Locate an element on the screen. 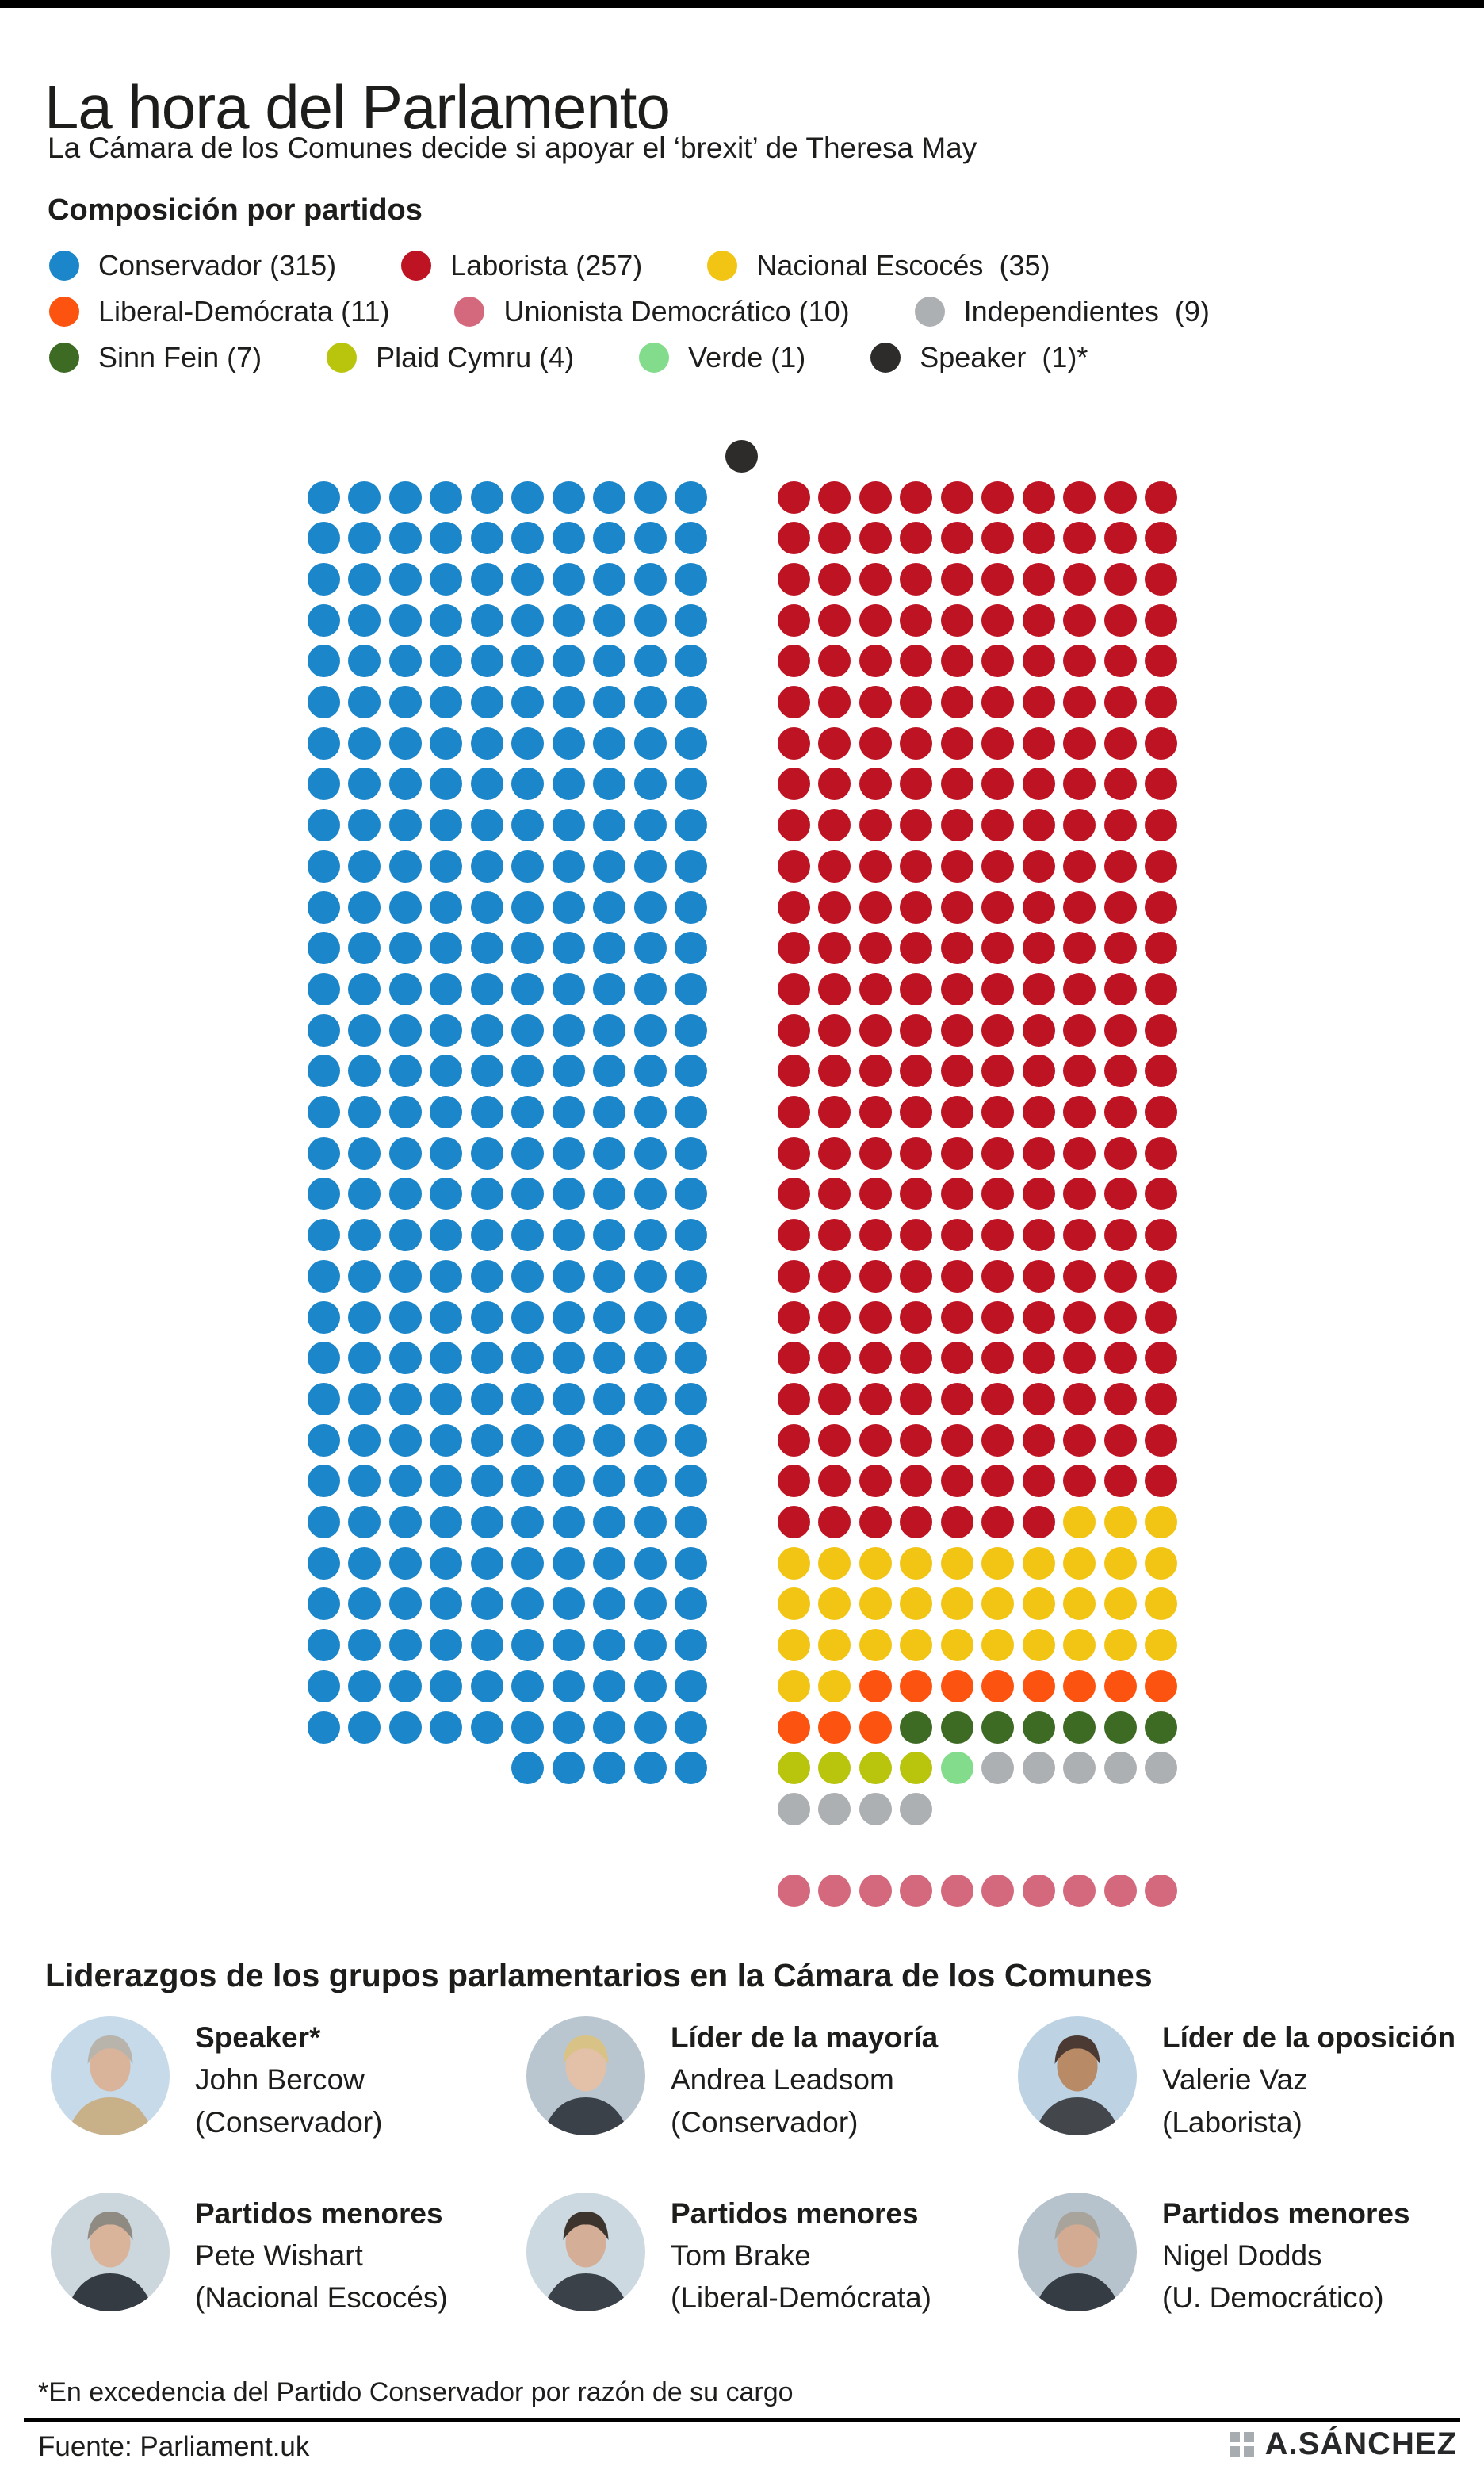 The height and width of the screenshot is (2474, 1484). portrait-photo-pete-wishart is located at coordinates (110, 2251).